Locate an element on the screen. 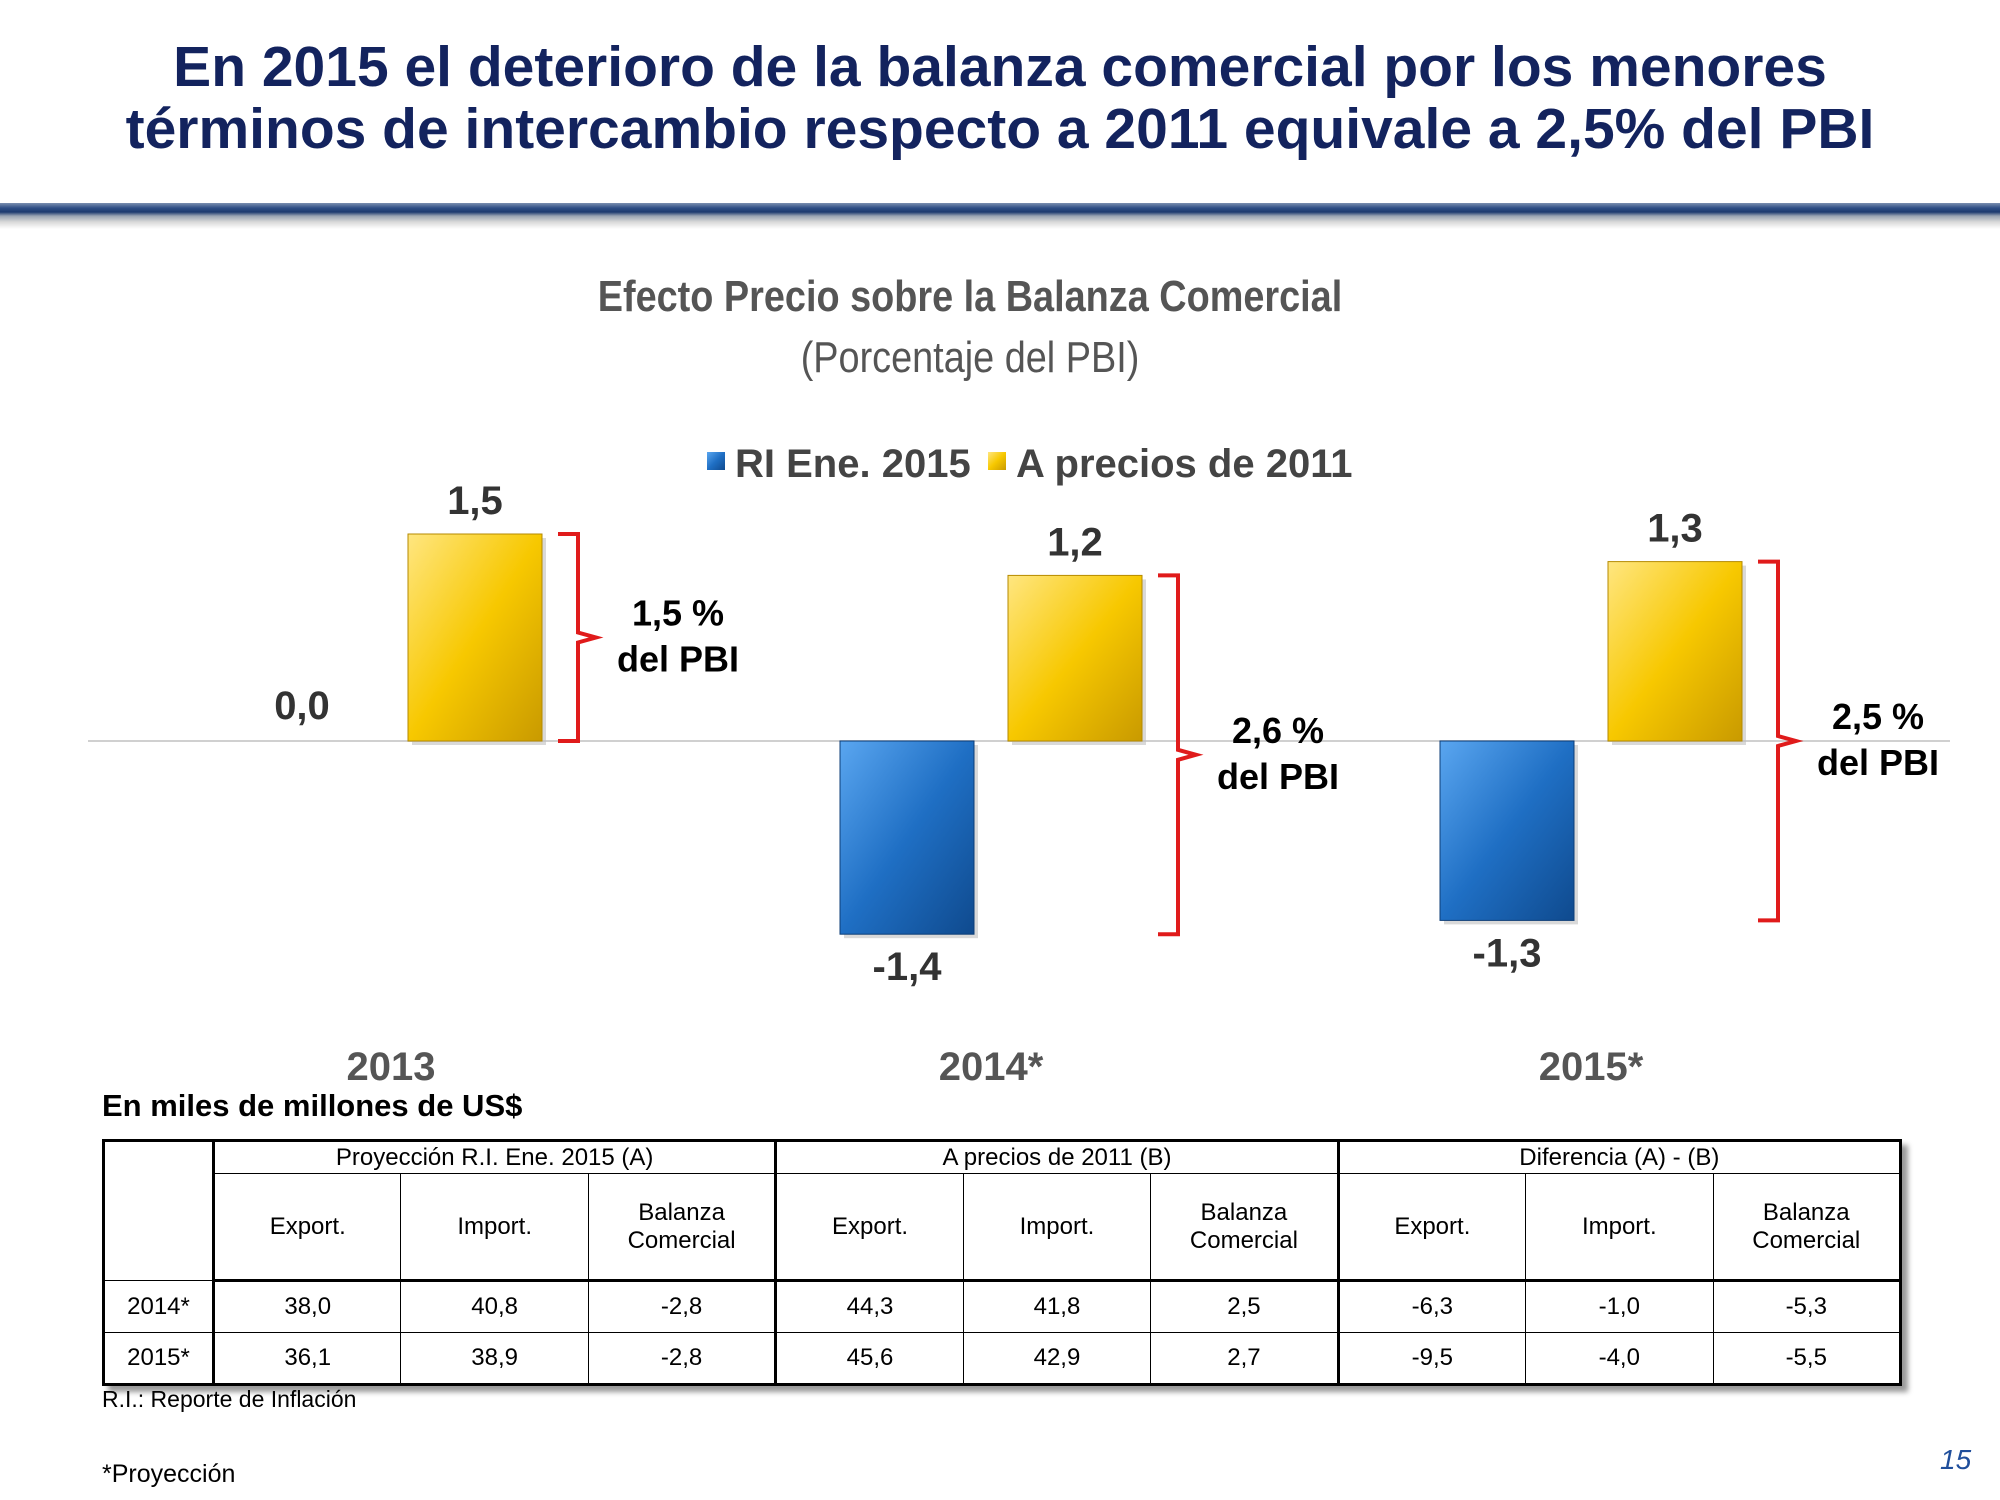 This screenshot has height=1500, width=2000. table-cell: 2,5 is located at coordinates (1244, 1306).